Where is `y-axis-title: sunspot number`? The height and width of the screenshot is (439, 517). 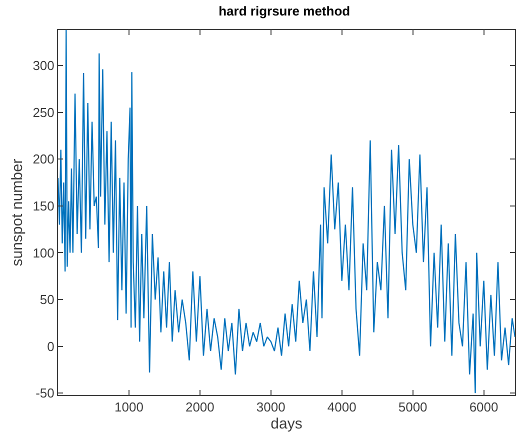 y-axis-title: sunspot number is located at coordinates (17, 212).